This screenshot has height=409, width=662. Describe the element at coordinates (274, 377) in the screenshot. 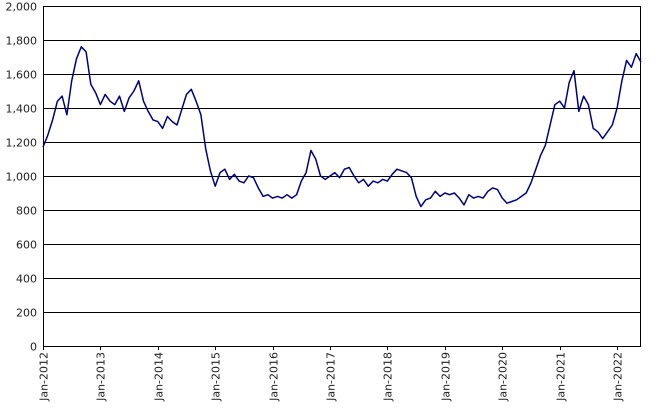

I see `x-tick-label: Jan-2016` at that location.